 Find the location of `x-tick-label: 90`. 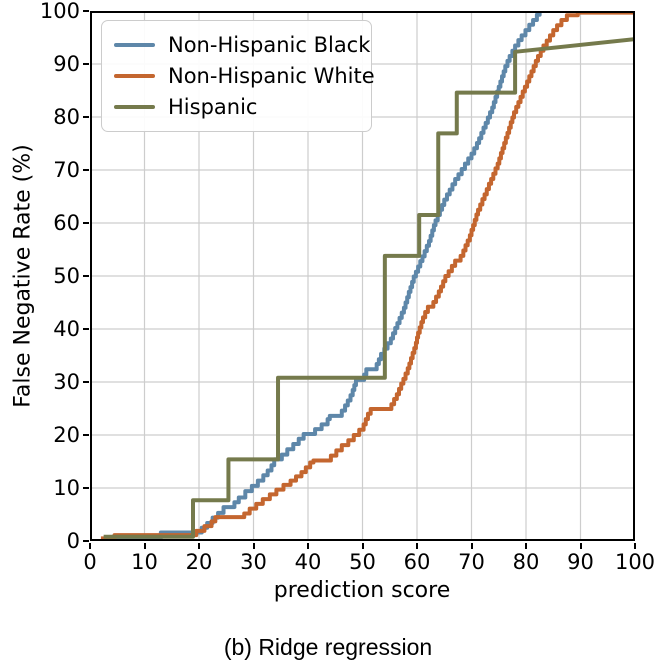

x-tick-label: 90 is located at coordinates (580, 562).